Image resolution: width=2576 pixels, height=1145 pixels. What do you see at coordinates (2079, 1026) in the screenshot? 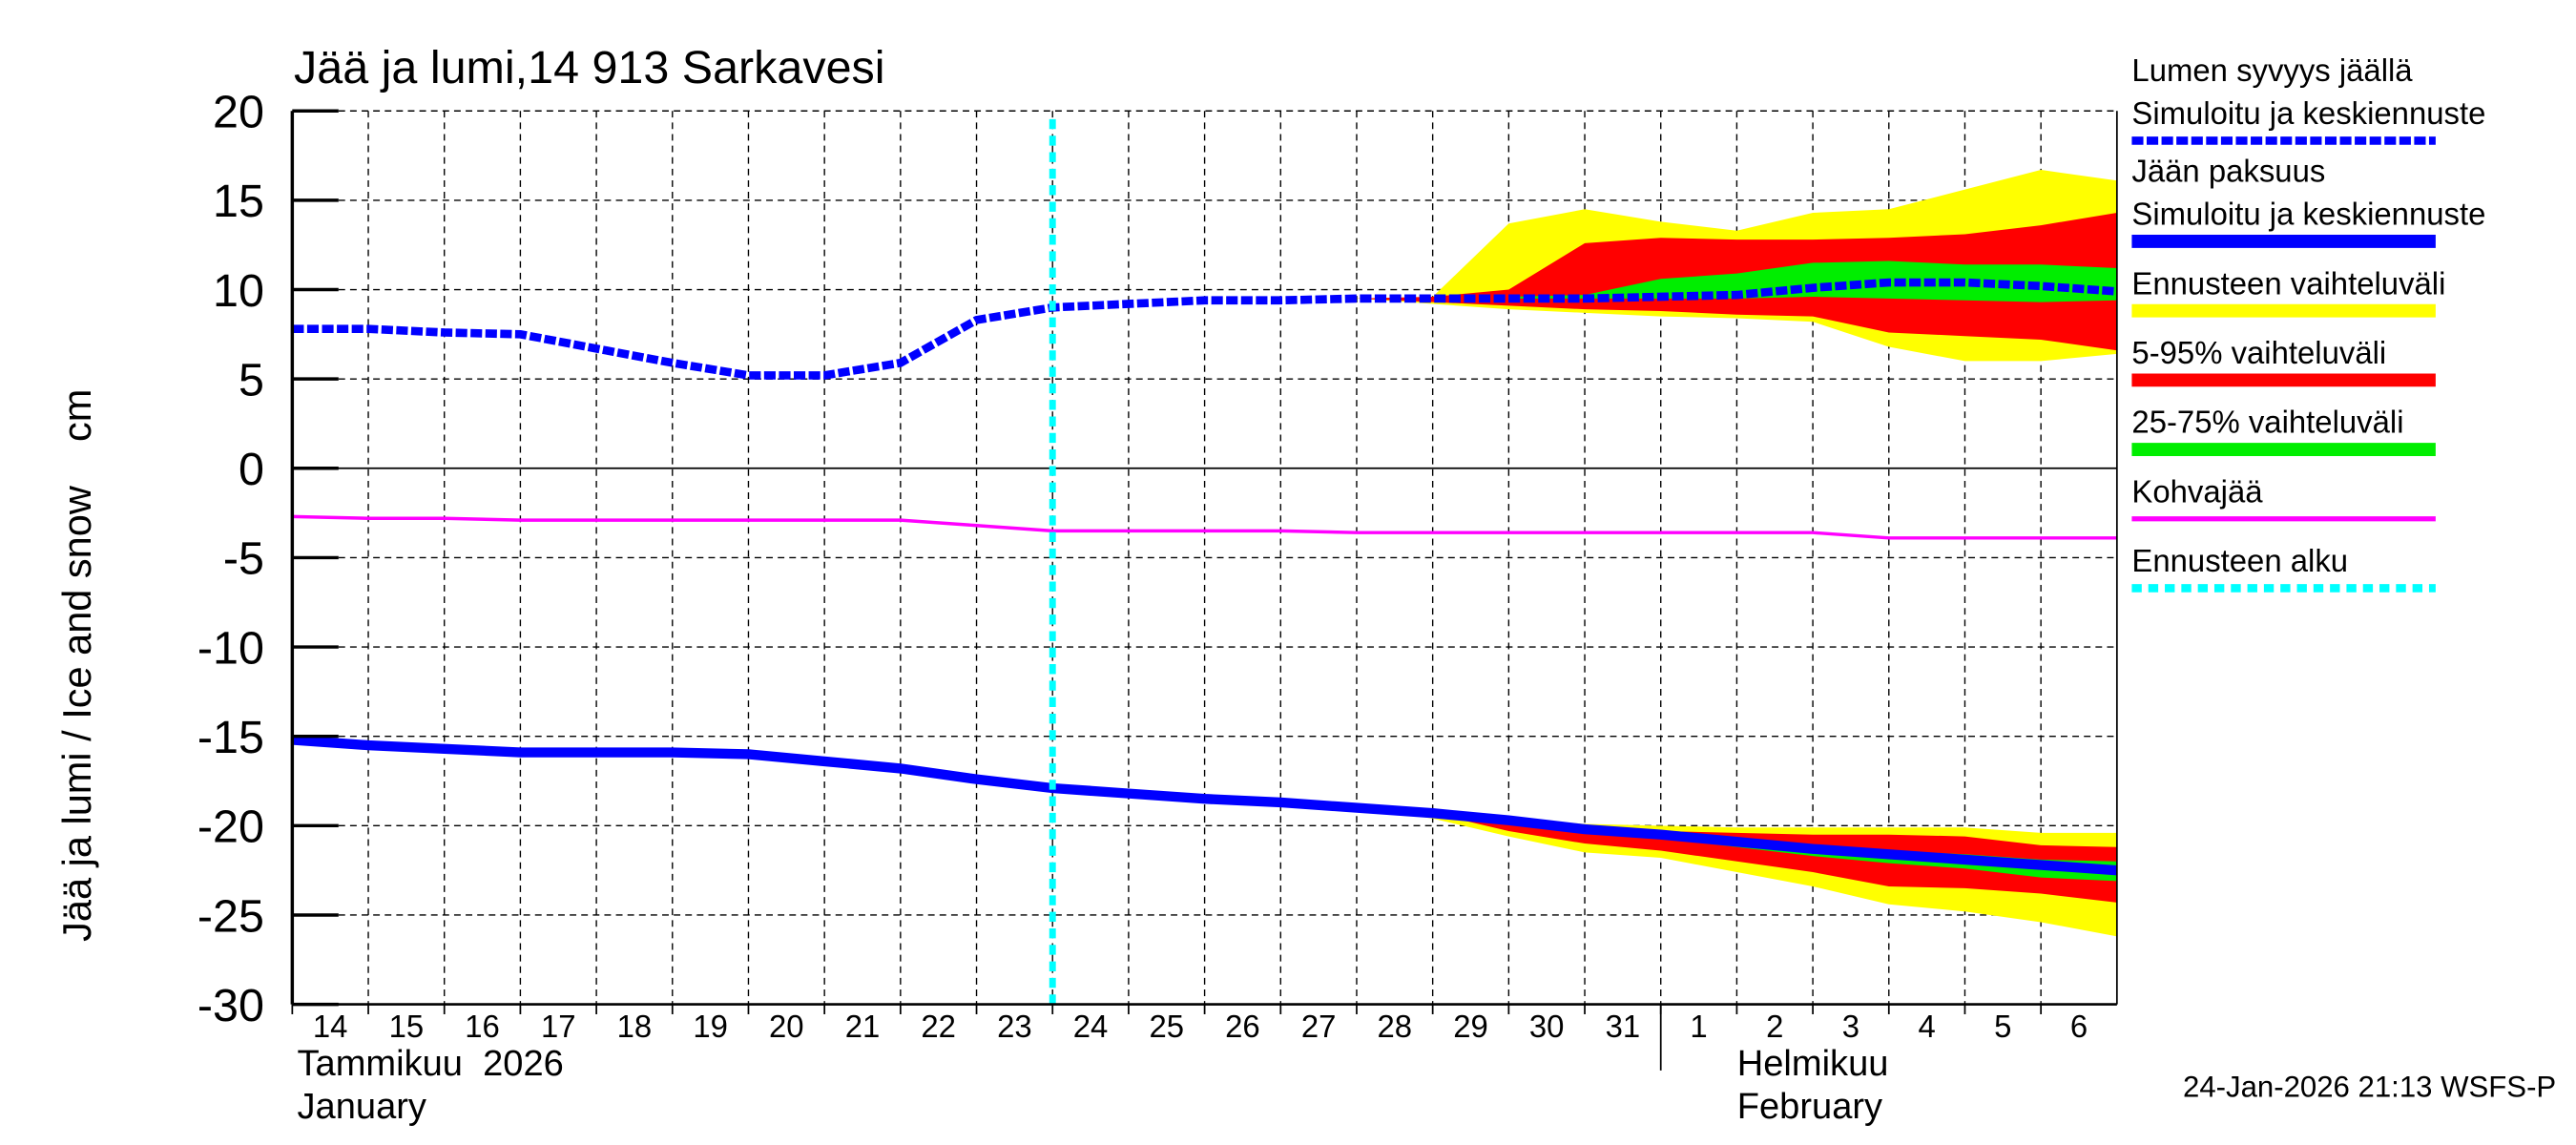
I see `x-tick-label: 6` at bounding box center [2079, 1026].